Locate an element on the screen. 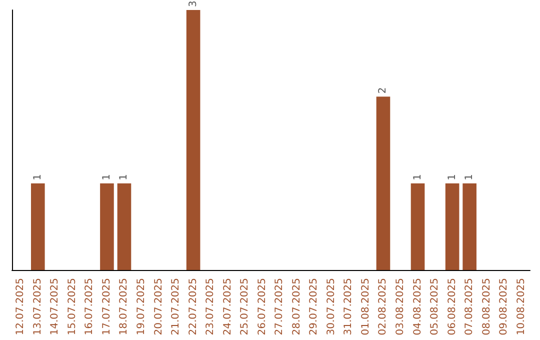 This screenshot has width=540, height=340. x-tick-label: 03.08.2025 is located at coordinates (400, 307).